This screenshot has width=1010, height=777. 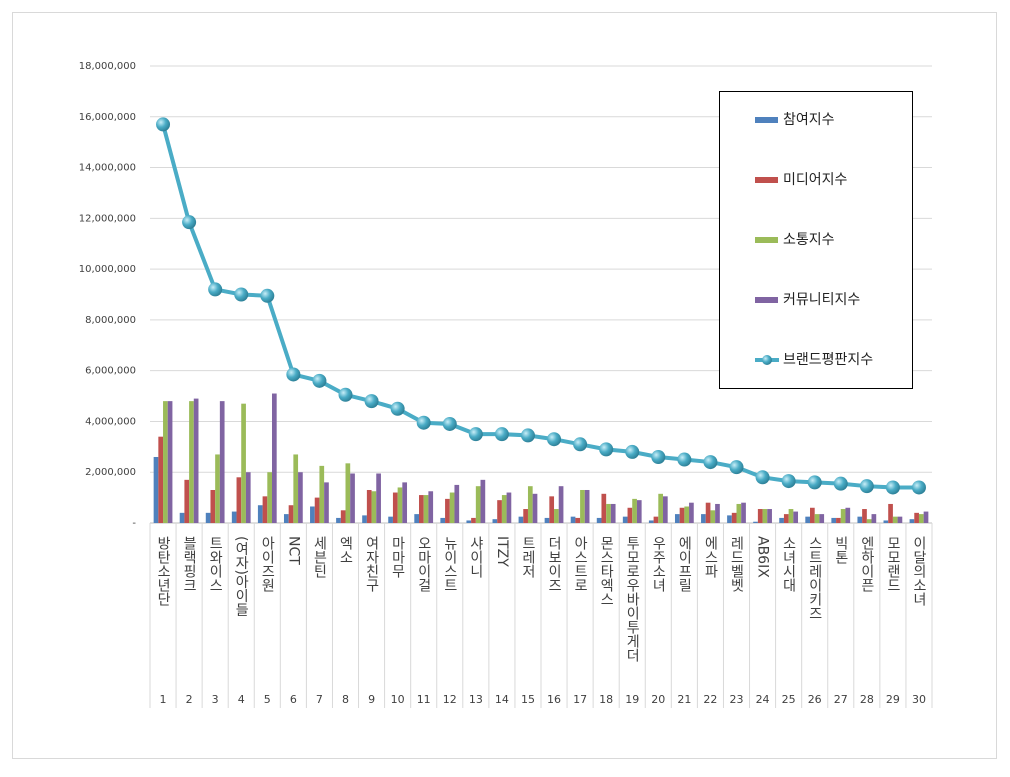 What do you see at coordinates (110, 320) in the screenshot?
I see `y-tick-label: 8,000,000` at bounding box center [110, 320].